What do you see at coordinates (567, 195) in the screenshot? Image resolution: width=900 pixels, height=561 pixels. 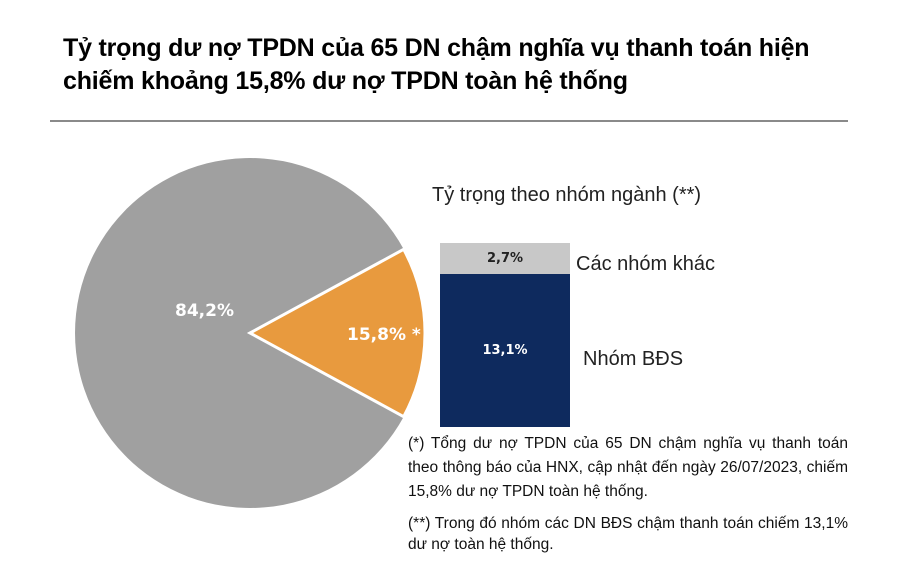 I see `breakdown-title: Tỷ trọng theo nhóm ngành (**)` at bounding box center [567, 195].